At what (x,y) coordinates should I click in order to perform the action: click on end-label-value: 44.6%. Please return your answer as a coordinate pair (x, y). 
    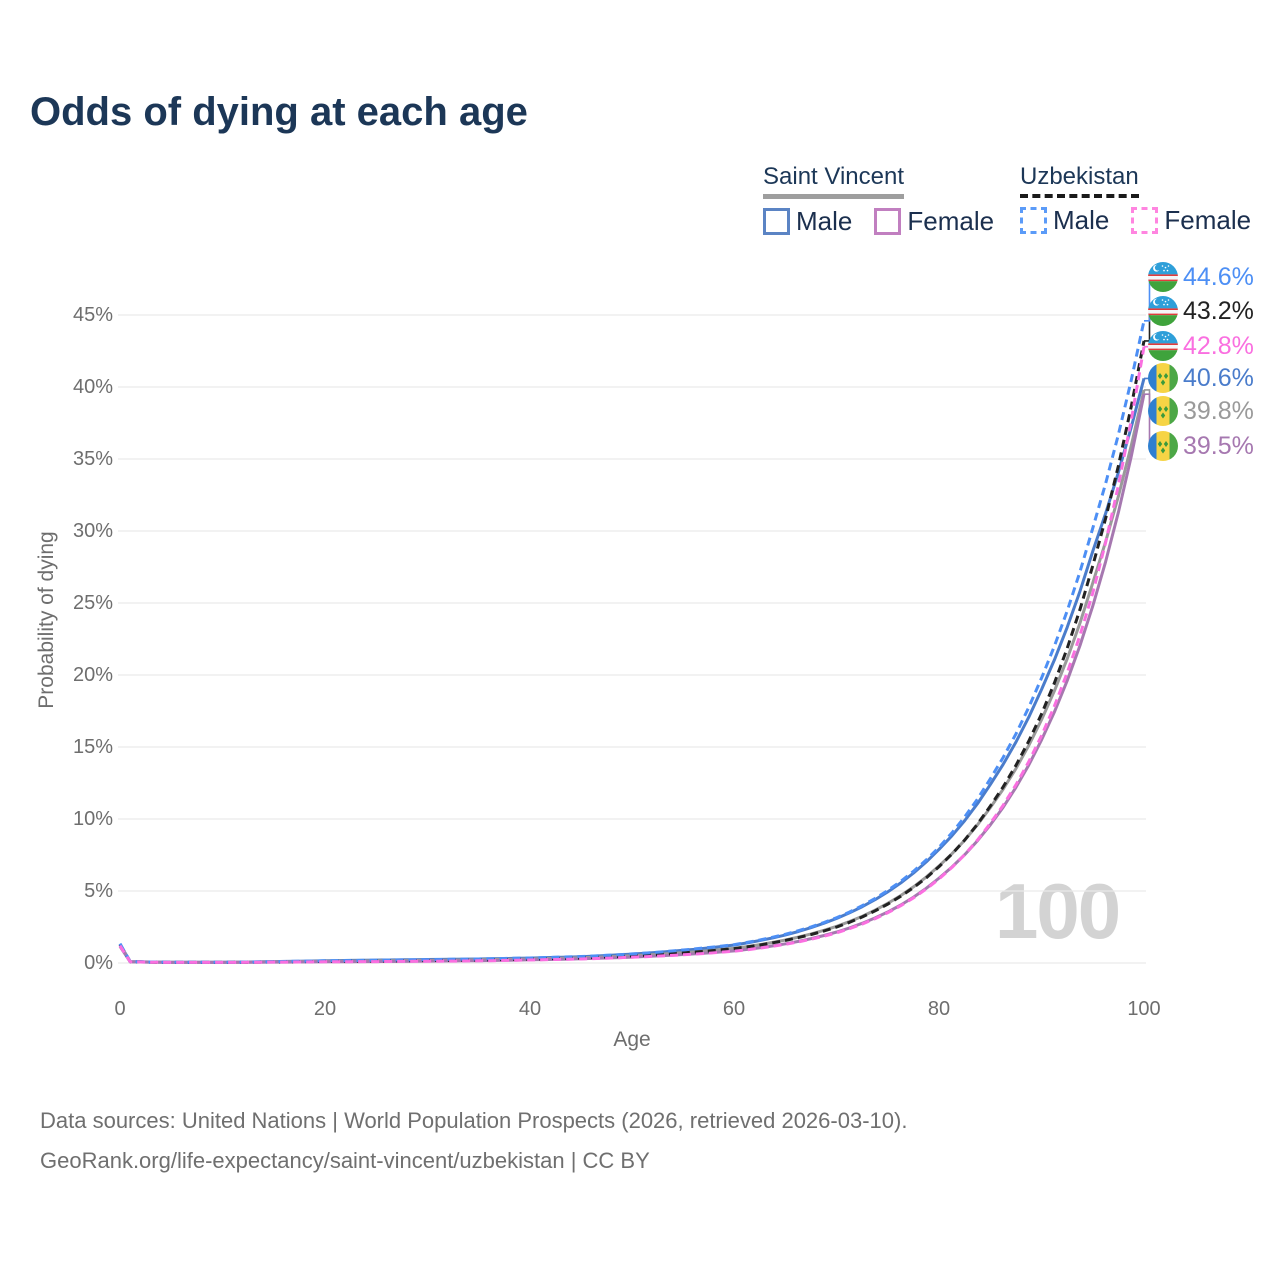
    Looking at the image, I should click on (1218, 276).